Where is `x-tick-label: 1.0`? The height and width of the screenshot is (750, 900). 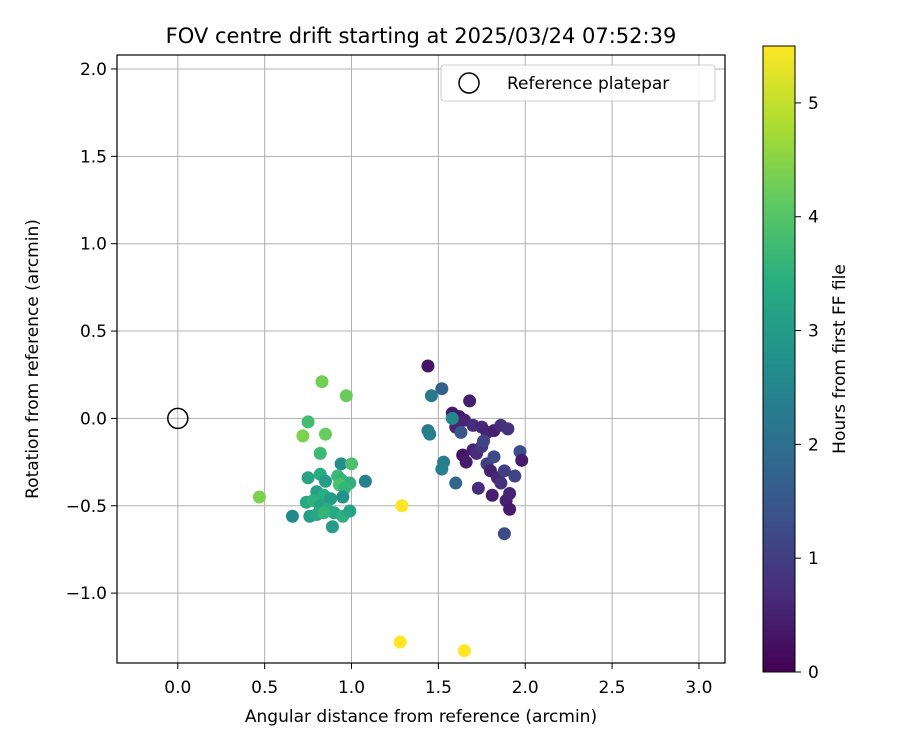 x-tick-label: 1.0 is located at coordinates (351, 688).